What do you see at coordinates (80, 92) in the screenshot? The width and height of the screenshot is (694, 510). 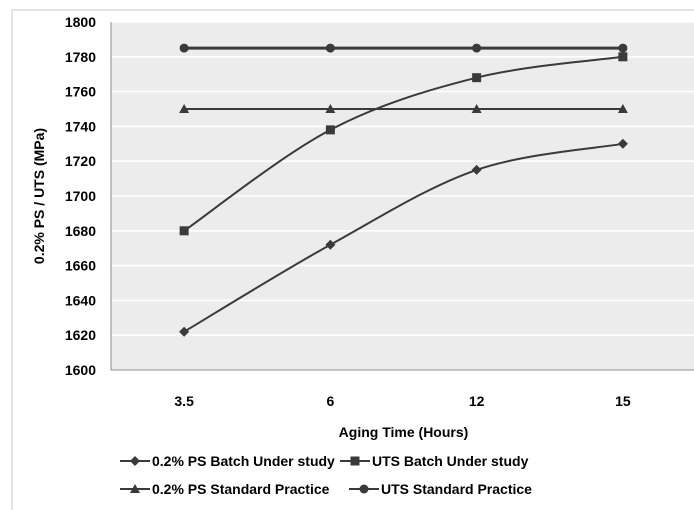 I see `y-tick-label: 1760` at bounding box center [80, 92].